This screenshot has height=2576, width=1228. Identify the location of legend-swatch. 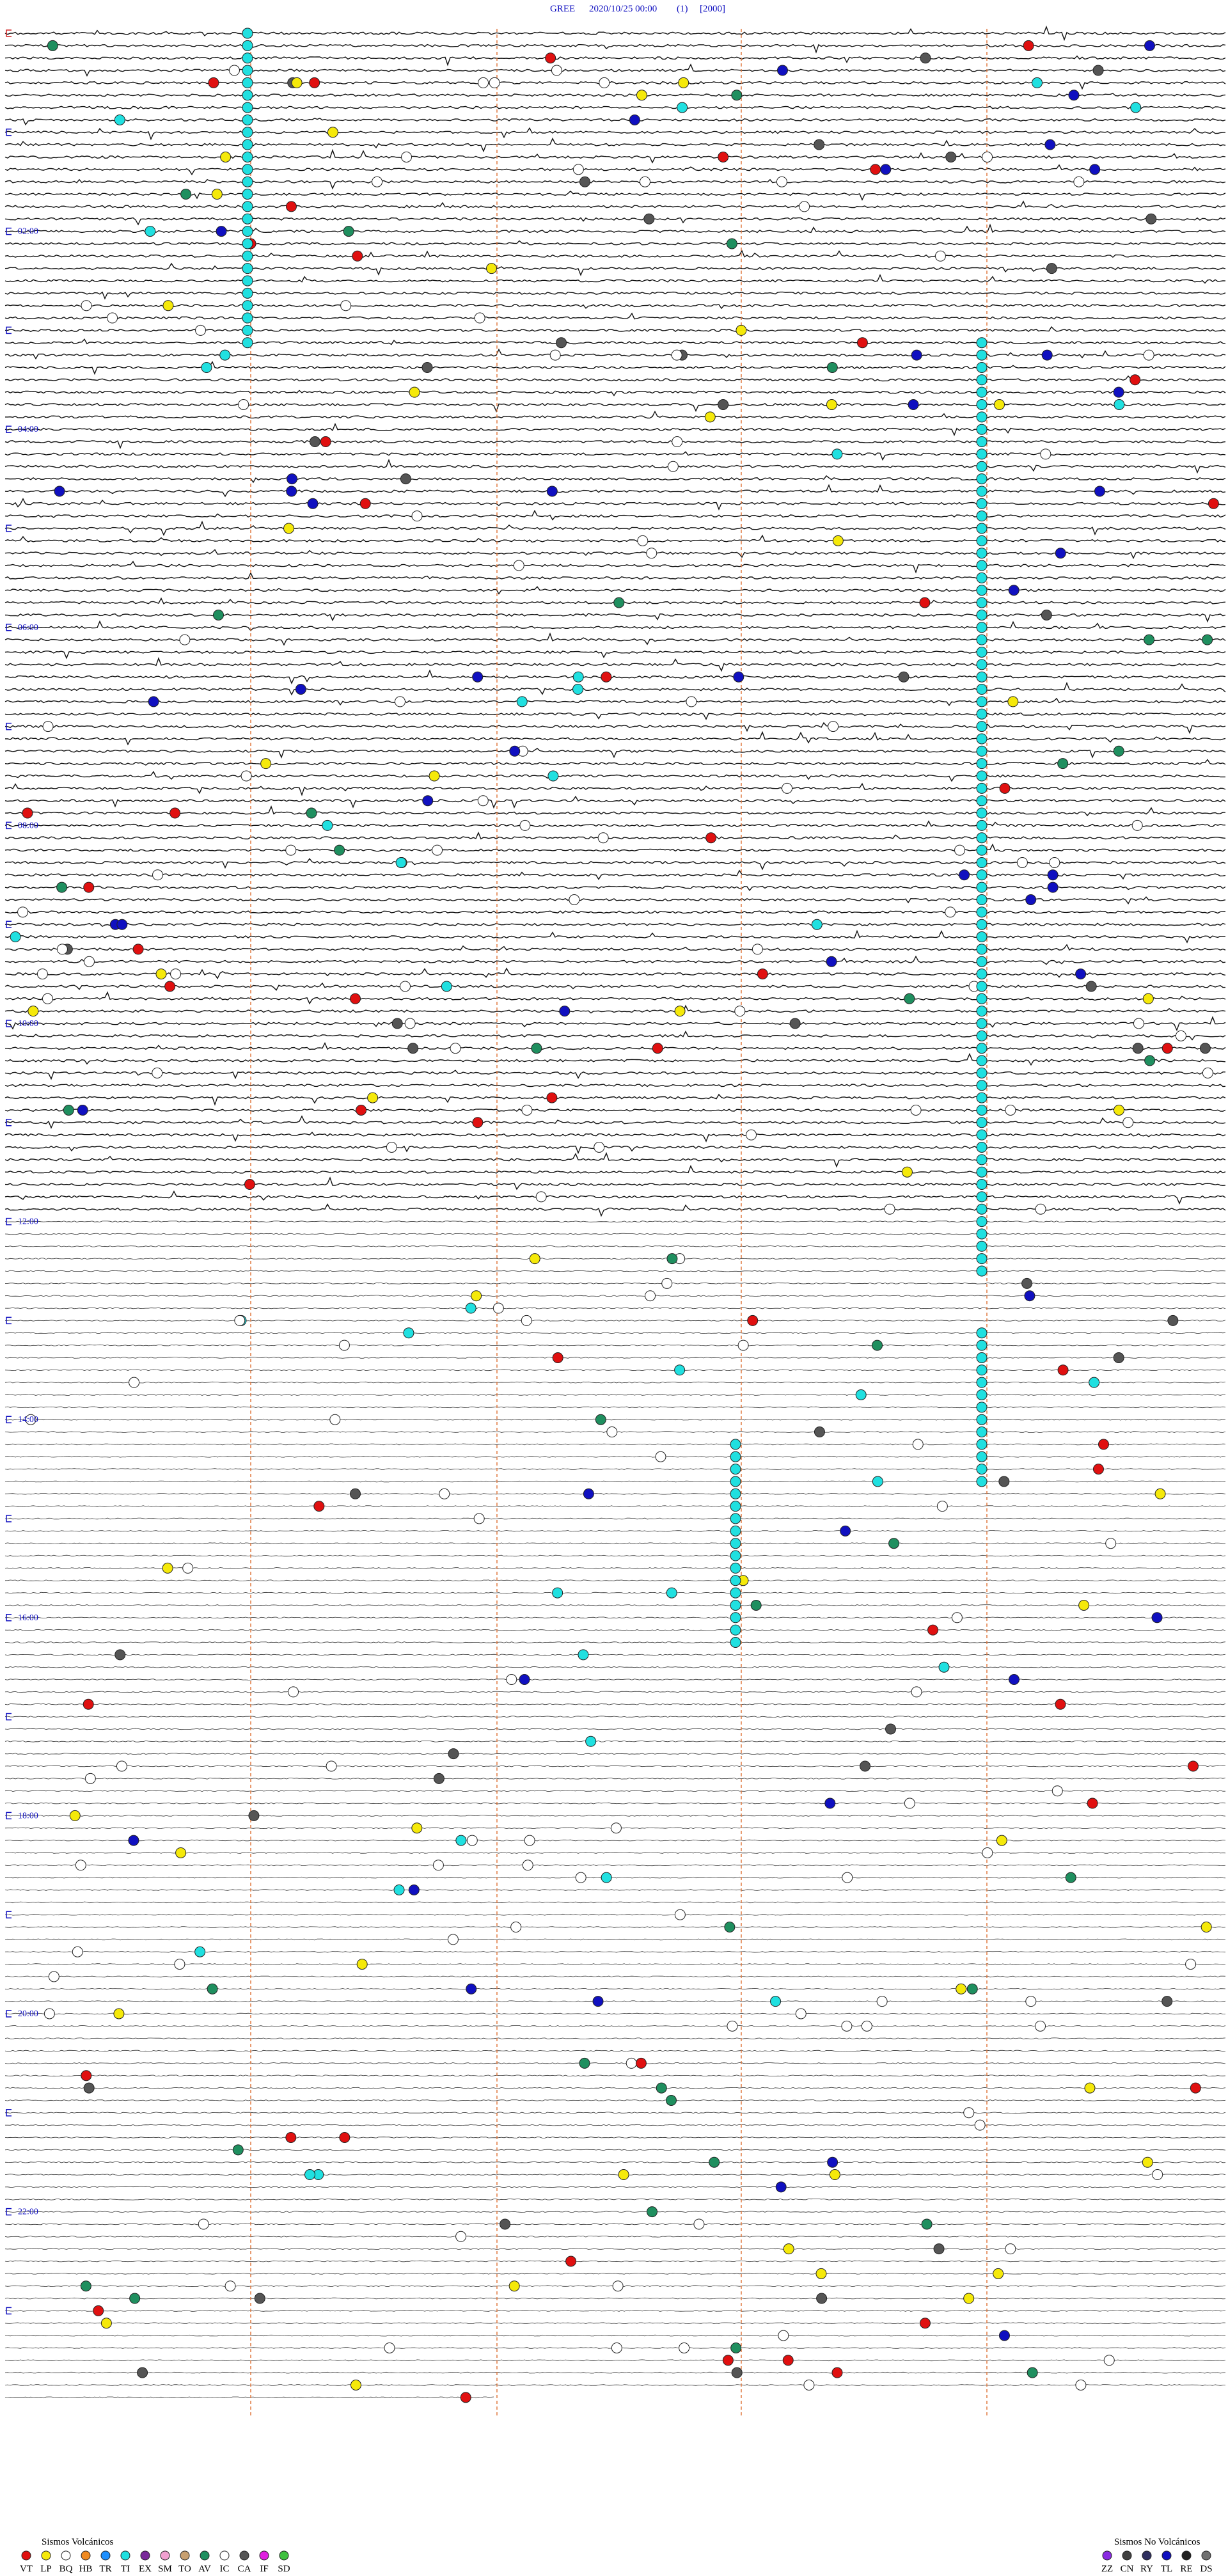
(46, 2555).